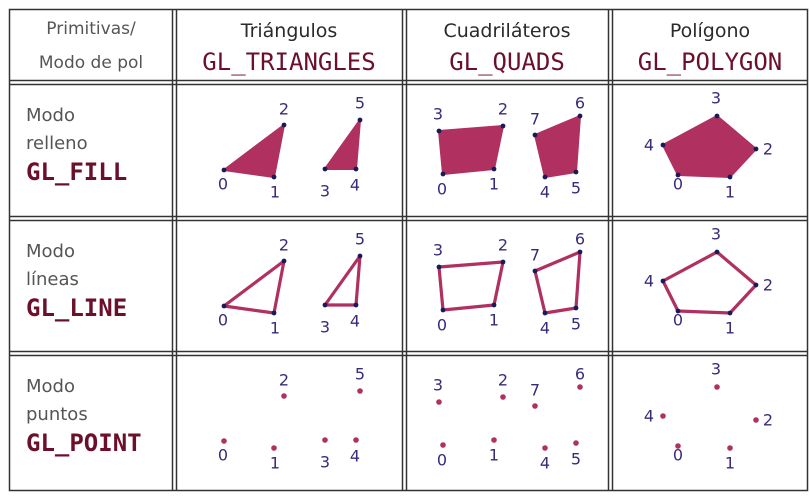 The image size is (810, 498). I want to click on quads-point: 0 1 2 3 4 5 6 7, so click(509, 419).